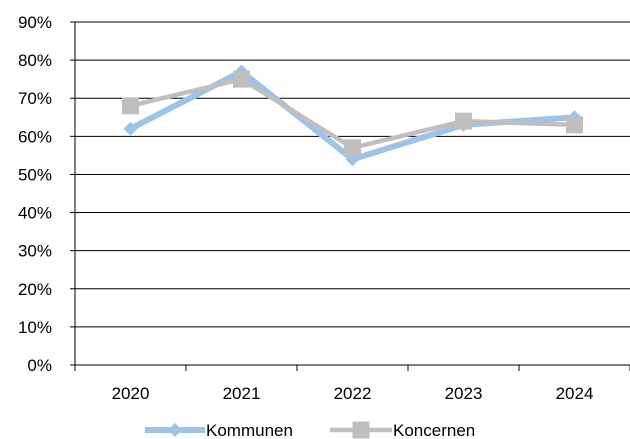 Image resolution: width=630 pixels, height=439 pixels. Describe the element at coordinates (35, 60) in the screenshot. I see `y-tick-label: 80%` at that location.